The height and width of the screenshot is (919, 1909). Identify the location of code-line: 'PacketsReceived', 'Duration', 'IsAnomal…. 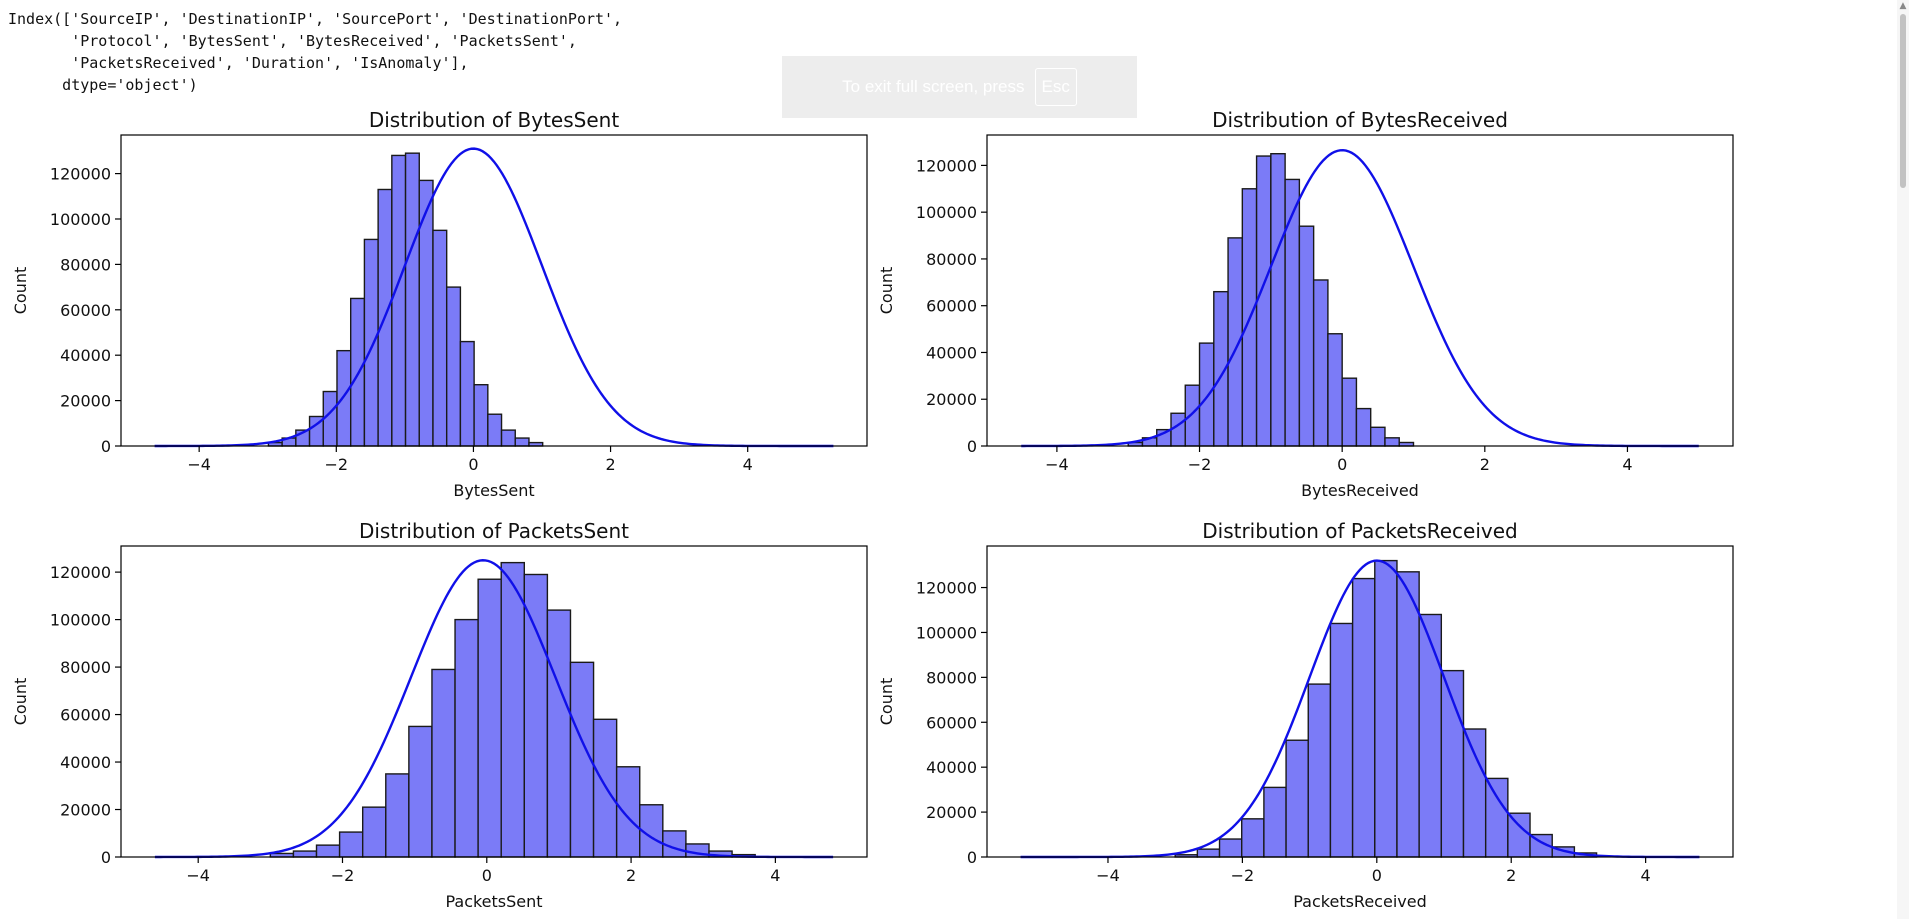
(238, 63).